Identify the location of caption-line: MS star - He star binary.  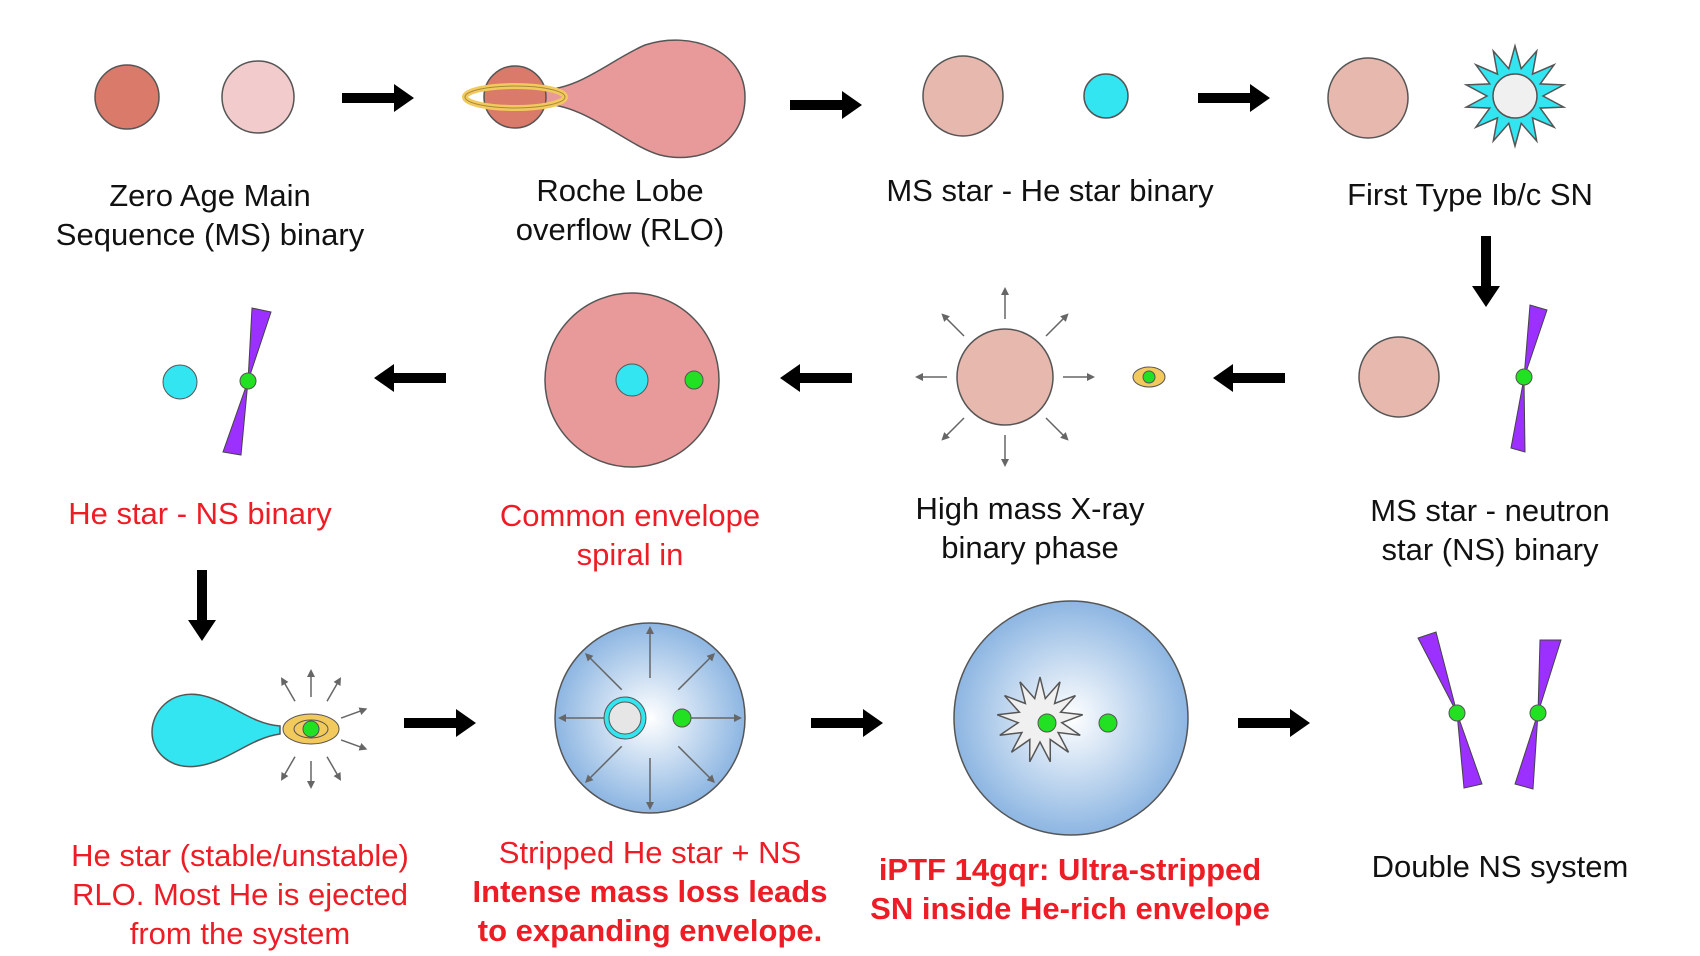
(1050, 190).